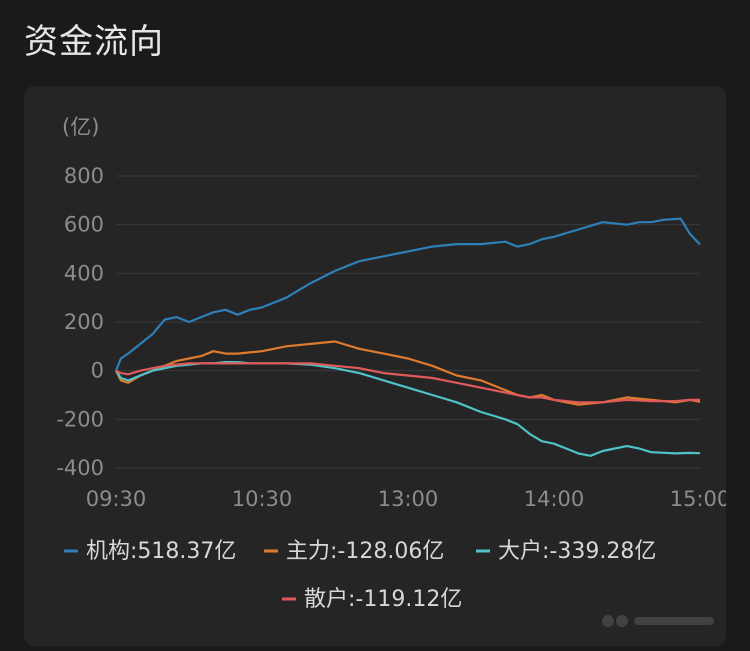 The width and height of the screenshot is (750, 651). Describe the element at coordinates (698, 499) in the screenshot. I see `x-tick-label: 15:00` at that location.